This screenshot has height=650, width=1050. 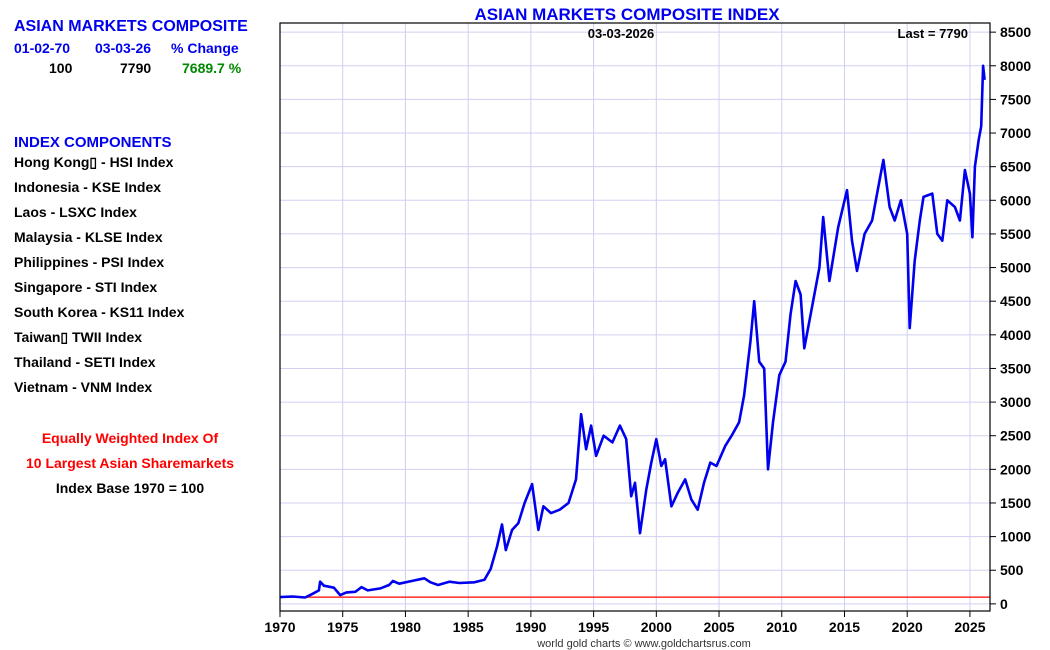 What do you see at coordinates (1004, 604) in the screenshot?
I see `y-tick-label: 0` at bounding box center [1004, 604].